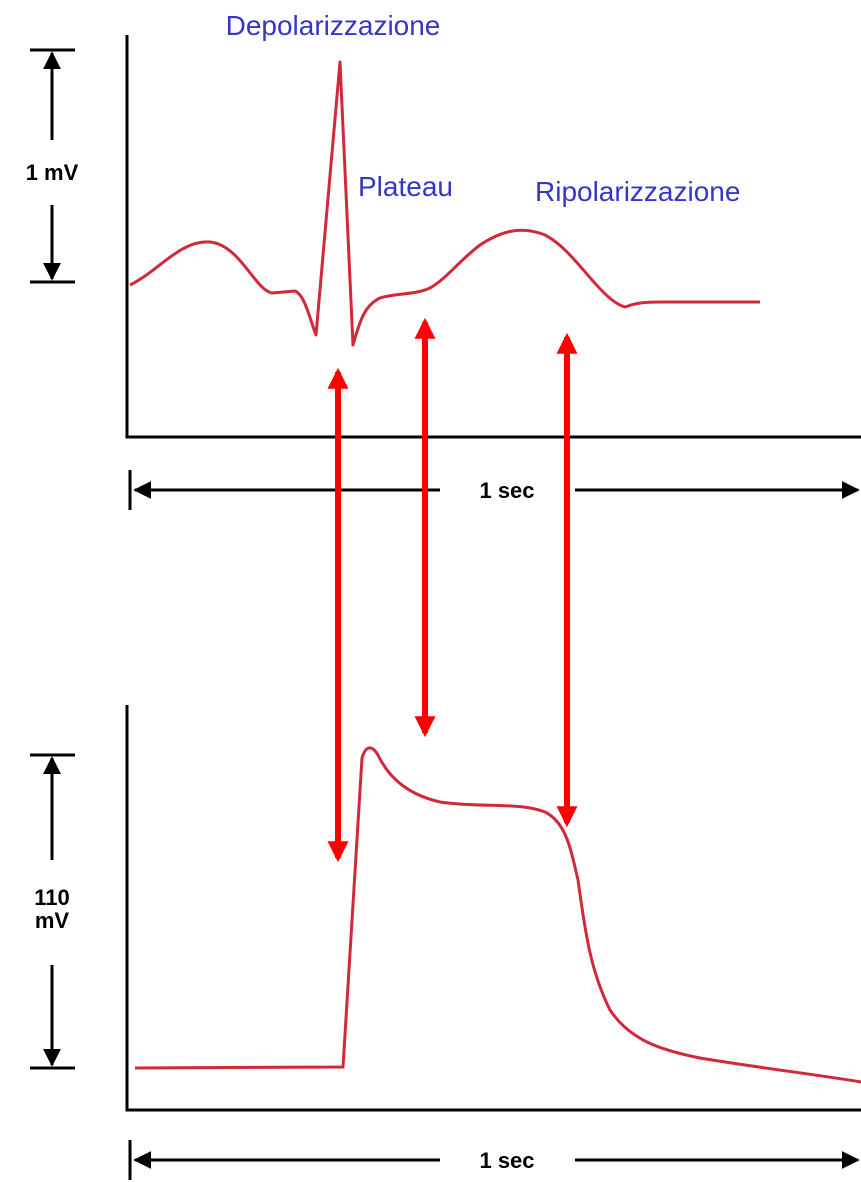 The width and height of the screenshot is (861, 1182). I want to click on correspondence-arrows, so click(452, 590).